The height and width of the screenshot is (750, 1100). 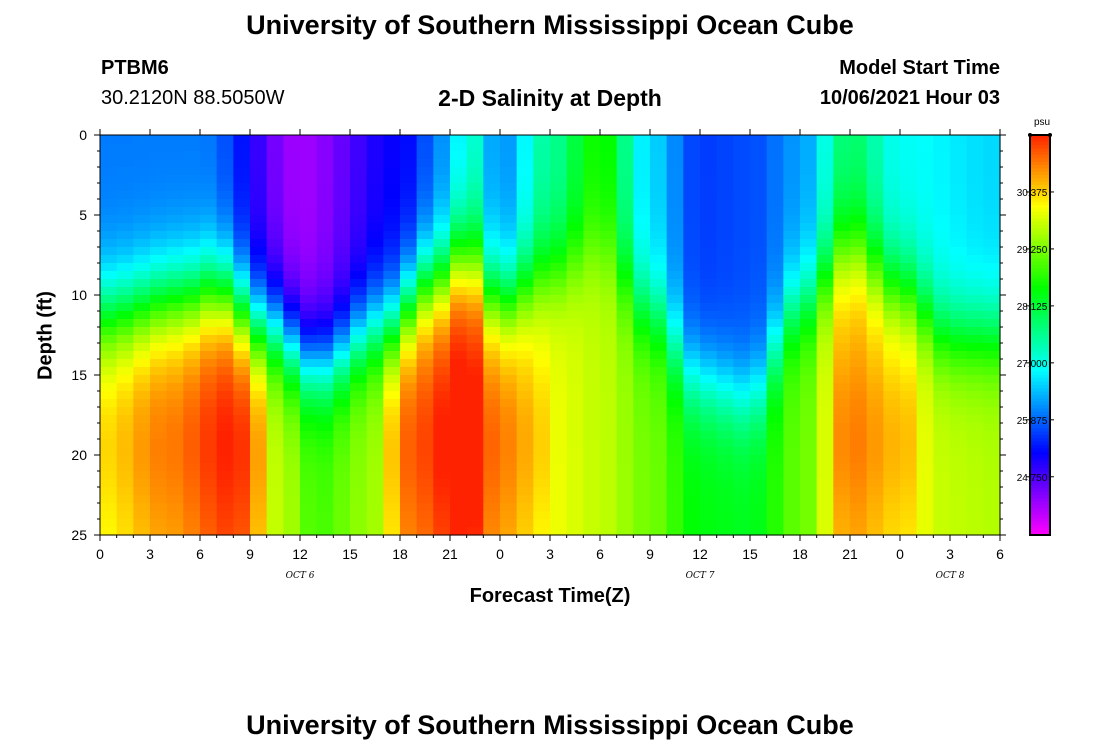 I want to click on y-tick-label: 20, so click(x=79, y=455).